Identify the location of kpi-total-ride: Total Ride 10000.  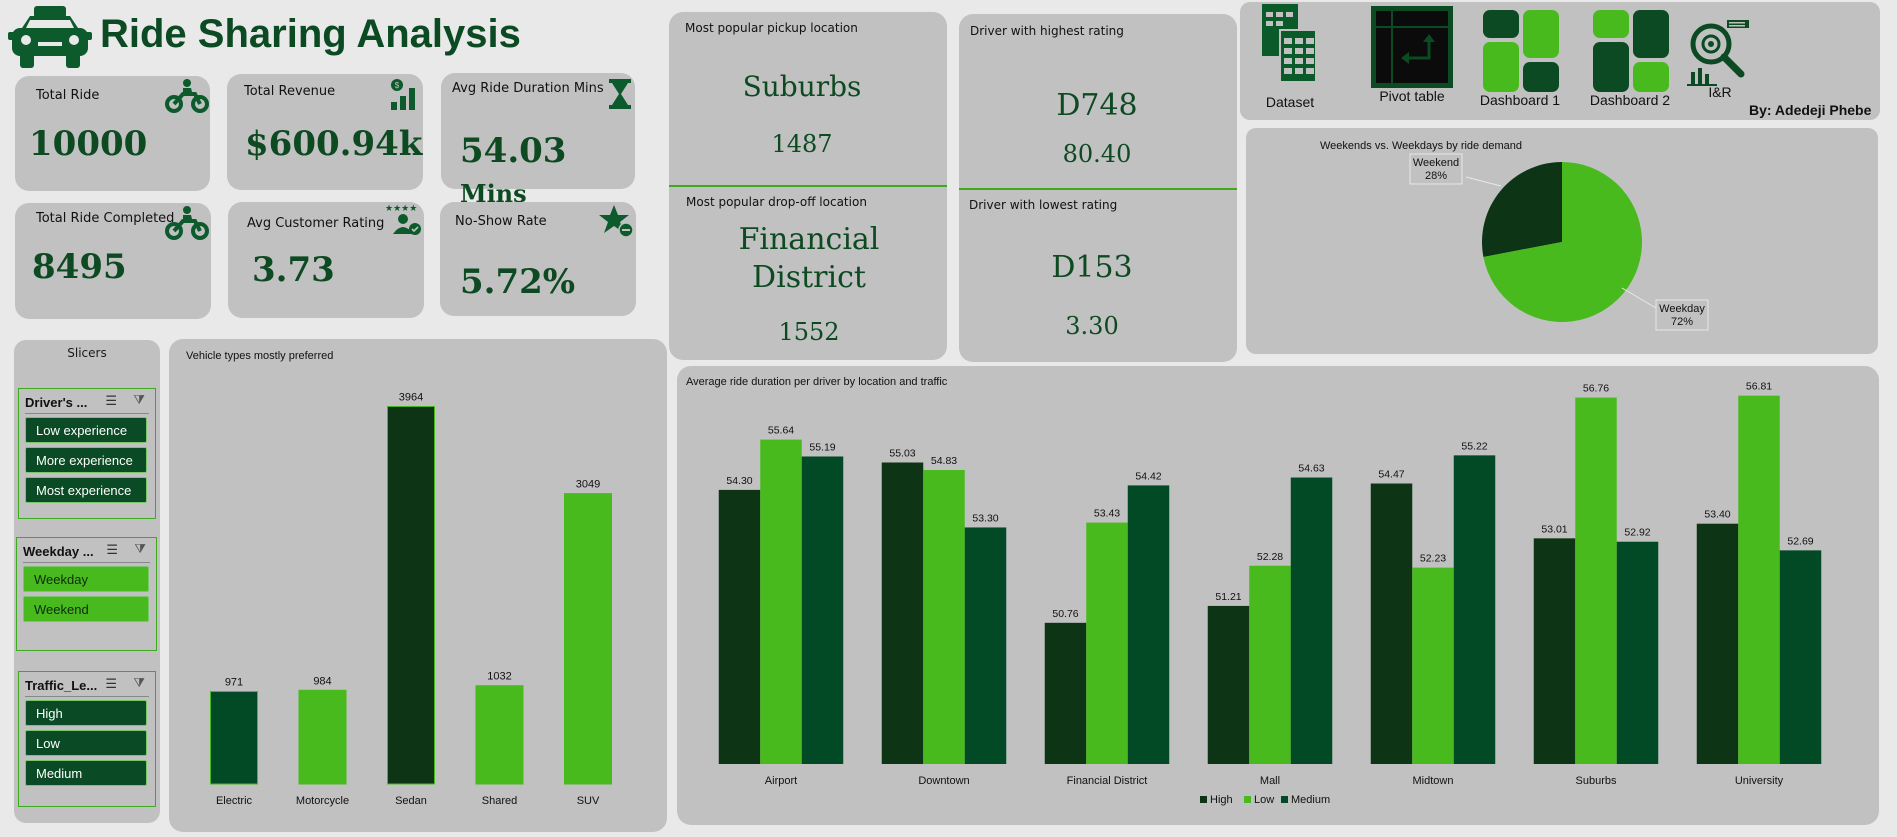
(112, 133).